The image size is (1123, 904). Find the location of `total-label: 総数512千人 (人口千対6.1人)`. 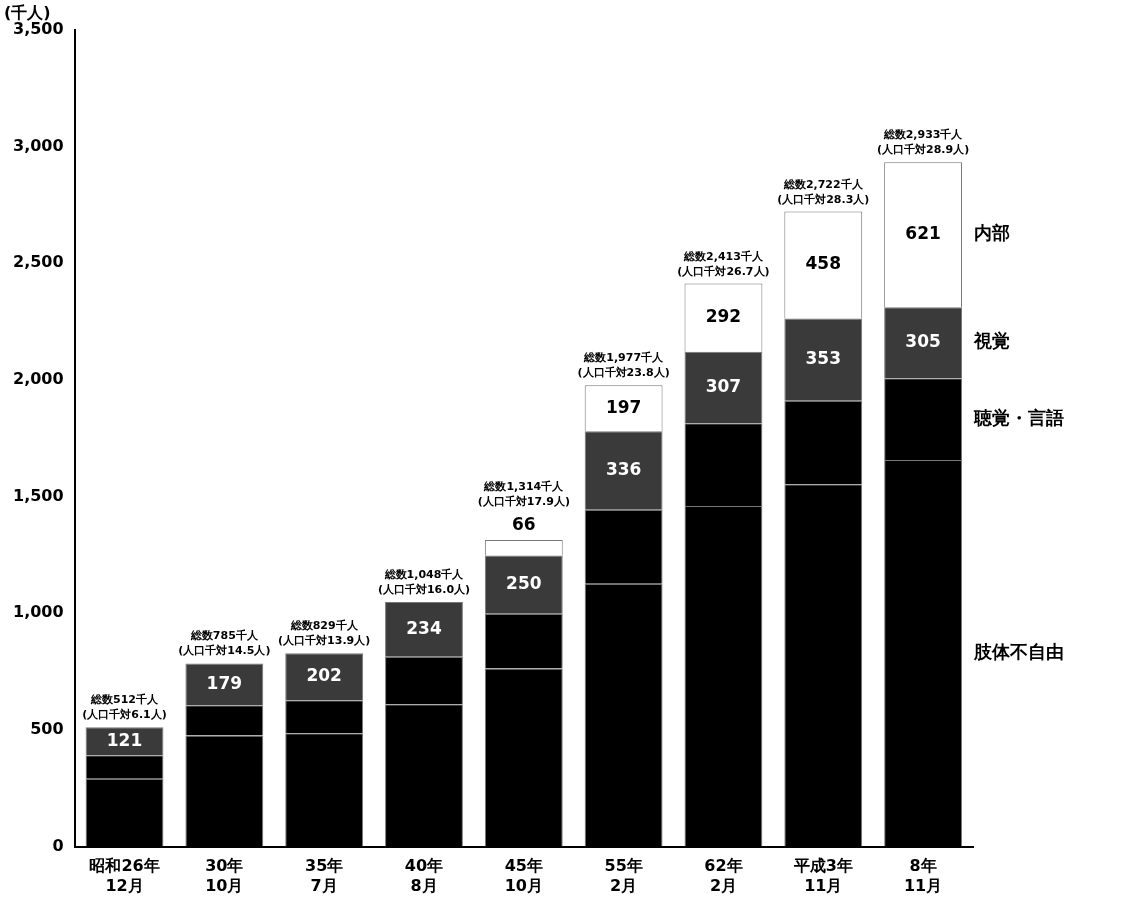

total-label: 総数512千人 (人口千対6.1人) is located at coordinates (124, 707).